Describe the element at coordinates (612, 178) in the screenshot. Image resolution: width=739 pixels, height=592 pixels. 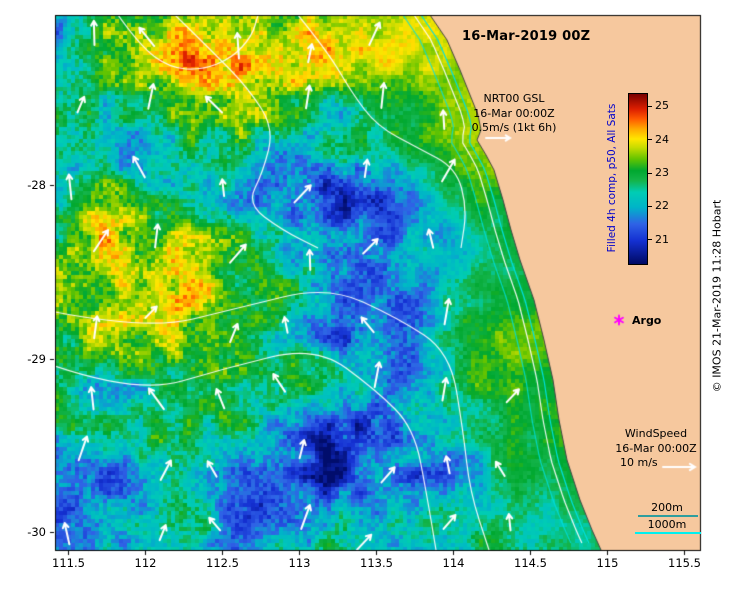
I see `colorbar-label: Filled 4h comp, p50, All Sats` at that location.